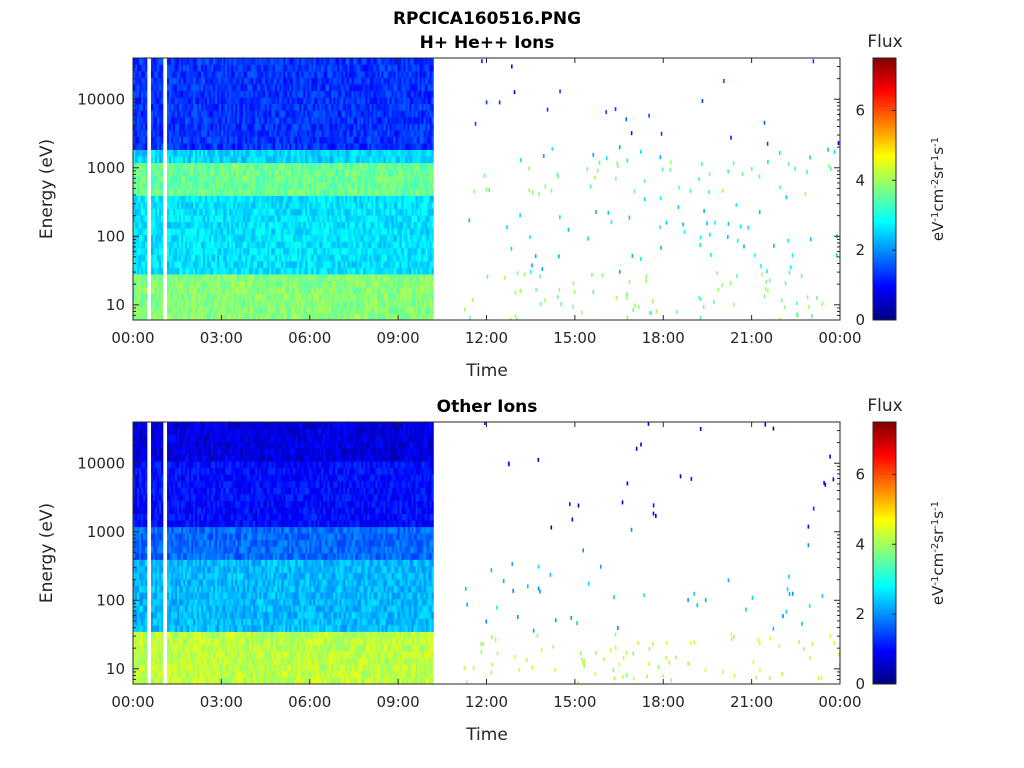  Describe the element at coordinates (487, 43) in the screenshot. I see `panel-title: H+ He++ Ions` at that location.